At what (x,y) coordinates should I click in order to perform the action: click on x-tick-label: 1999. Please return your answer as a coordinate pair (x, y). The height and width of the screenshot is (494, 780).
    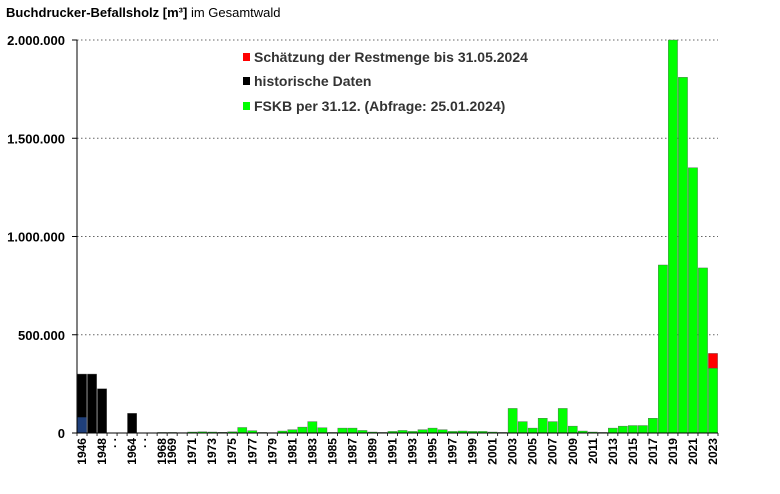
    Looking at the image, I should click on (473, 451).